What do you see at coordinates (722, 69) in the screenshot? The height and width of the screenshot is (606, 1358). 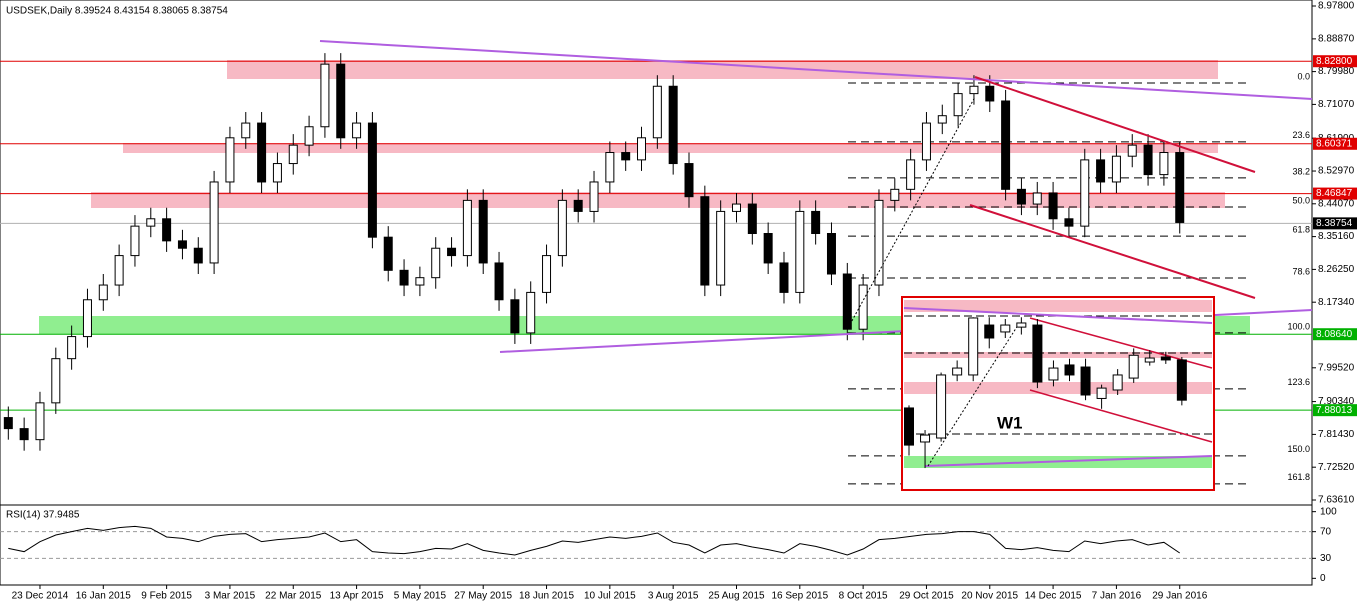 I see `resistance-zone` at bounding box center [722, 69].